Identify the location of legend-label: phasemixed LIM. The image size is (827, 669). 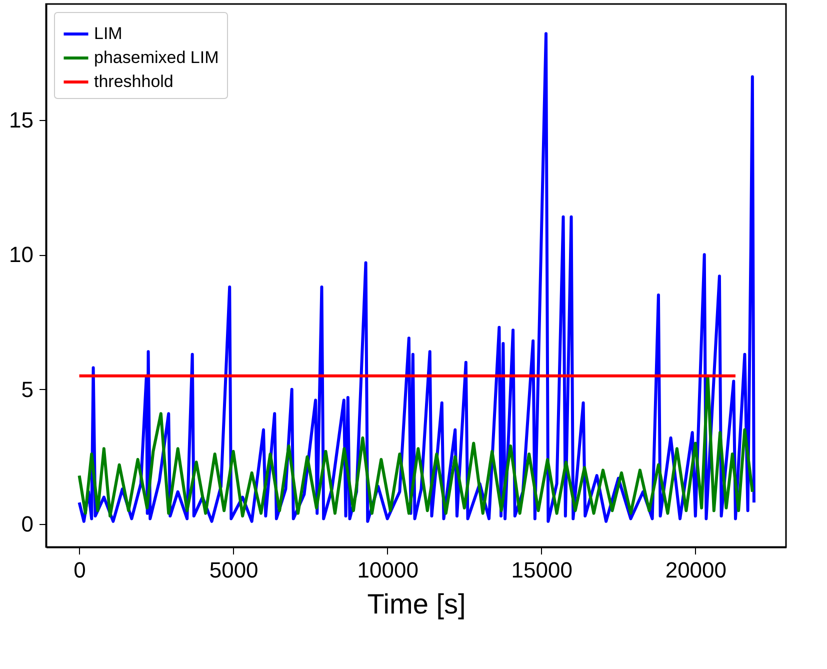
(156, 57).